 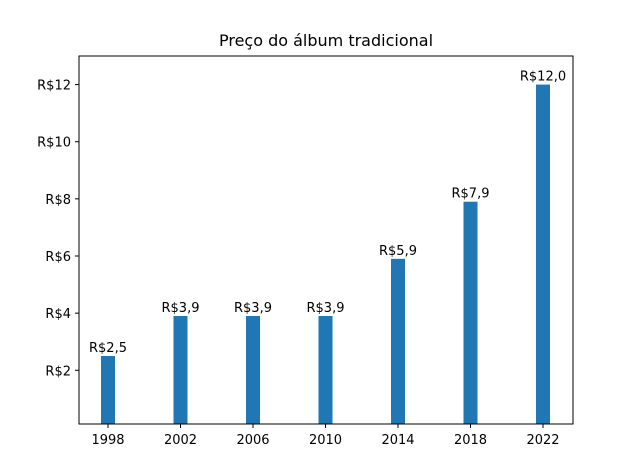 I want to click on x-tick-label-2018: 2018, so click(x=470, y=440).